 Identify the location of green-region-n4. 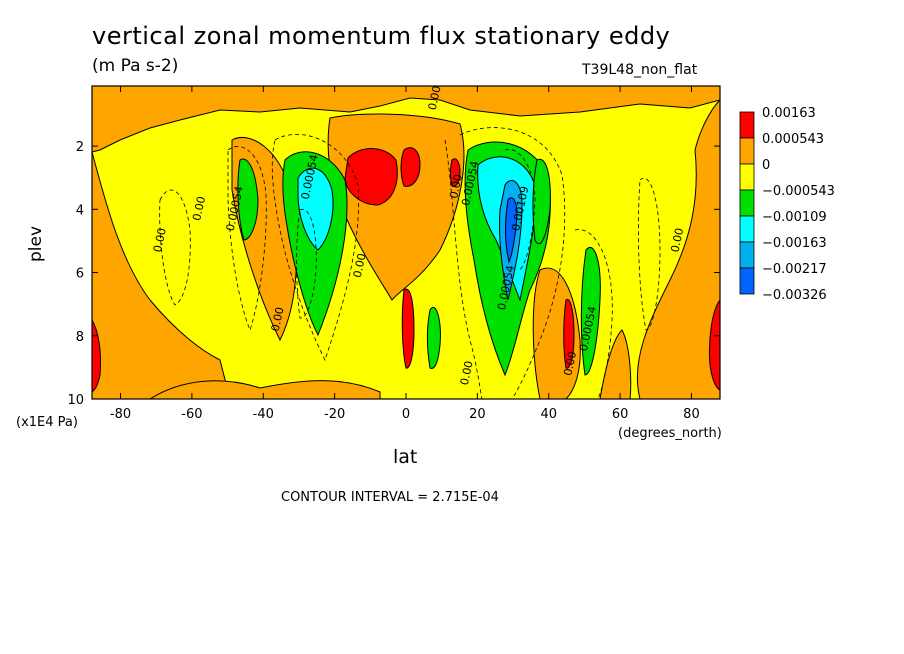
(541, 201).